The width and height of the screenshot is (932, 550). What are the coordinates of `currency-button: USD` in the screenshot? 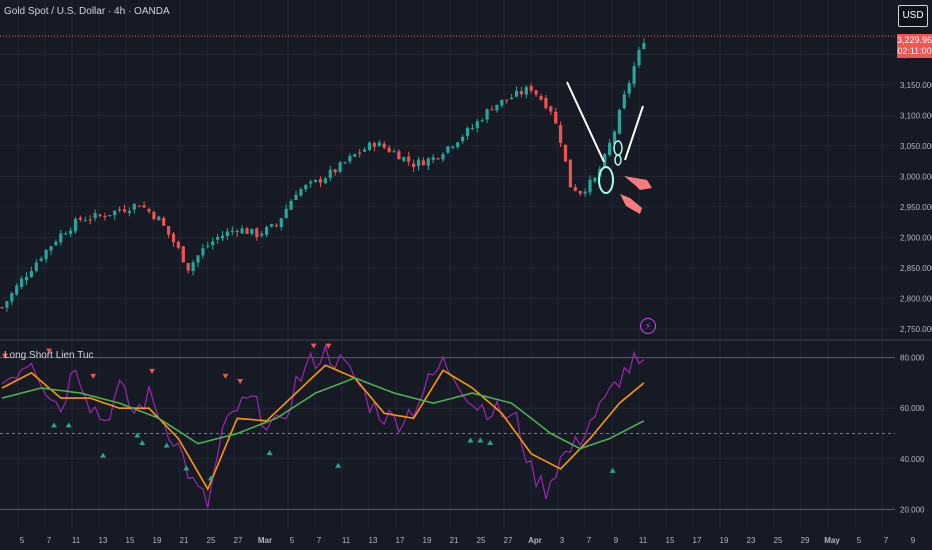 It's located at (913, 16).